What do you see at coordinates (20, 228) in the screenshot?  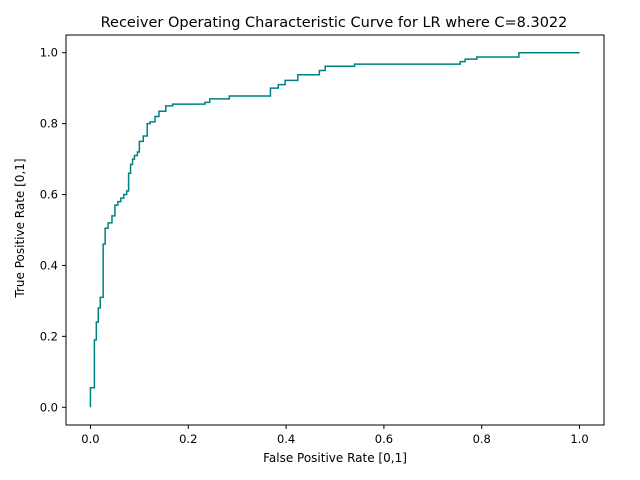 I see `y-axis-label: True Positive Rate [0,1]` at bounding box center [20, 228].